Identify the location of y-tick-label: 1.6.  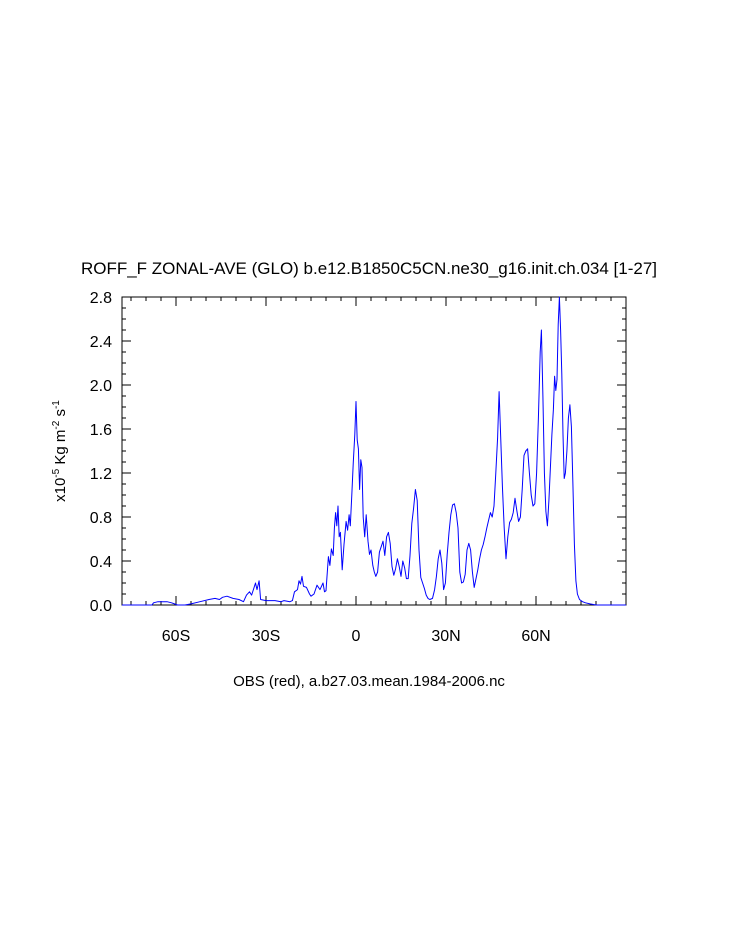
(101, 430).